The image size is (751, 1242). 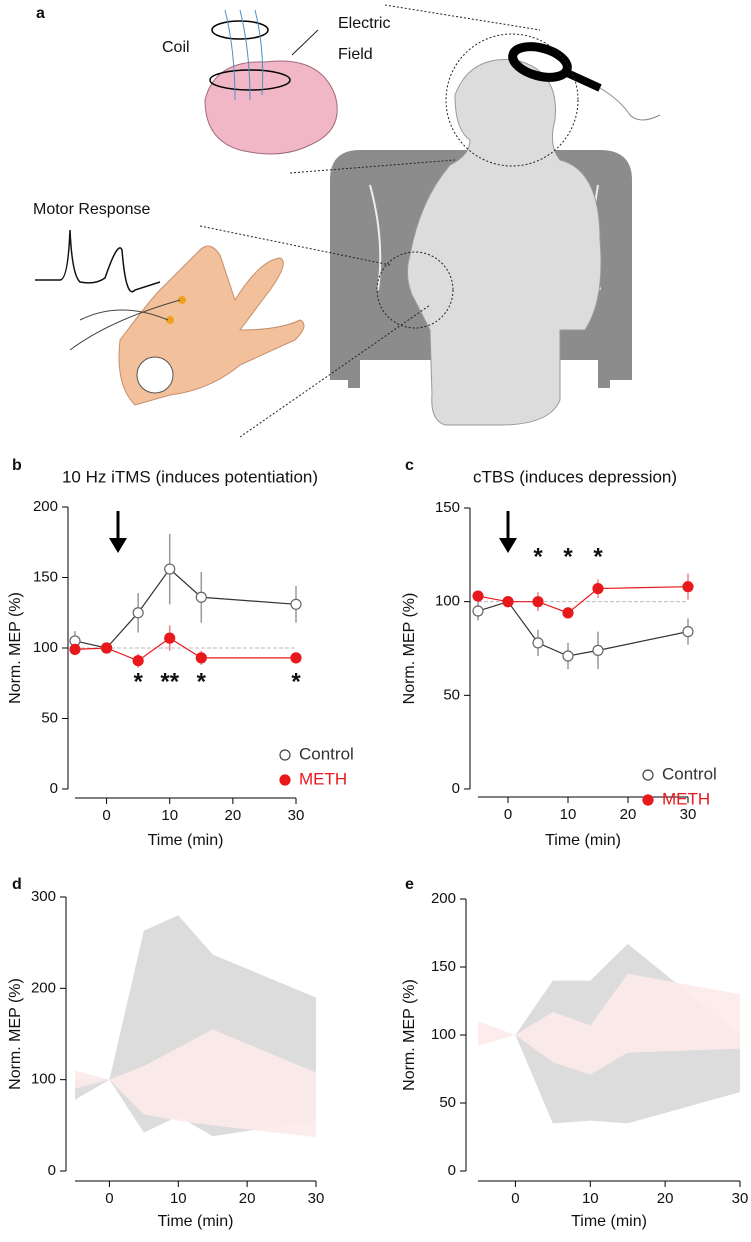 What do you see at coordinates (17, 884) in the screenshot?
I see `panel-label: d` at bounding box center [17, 884].